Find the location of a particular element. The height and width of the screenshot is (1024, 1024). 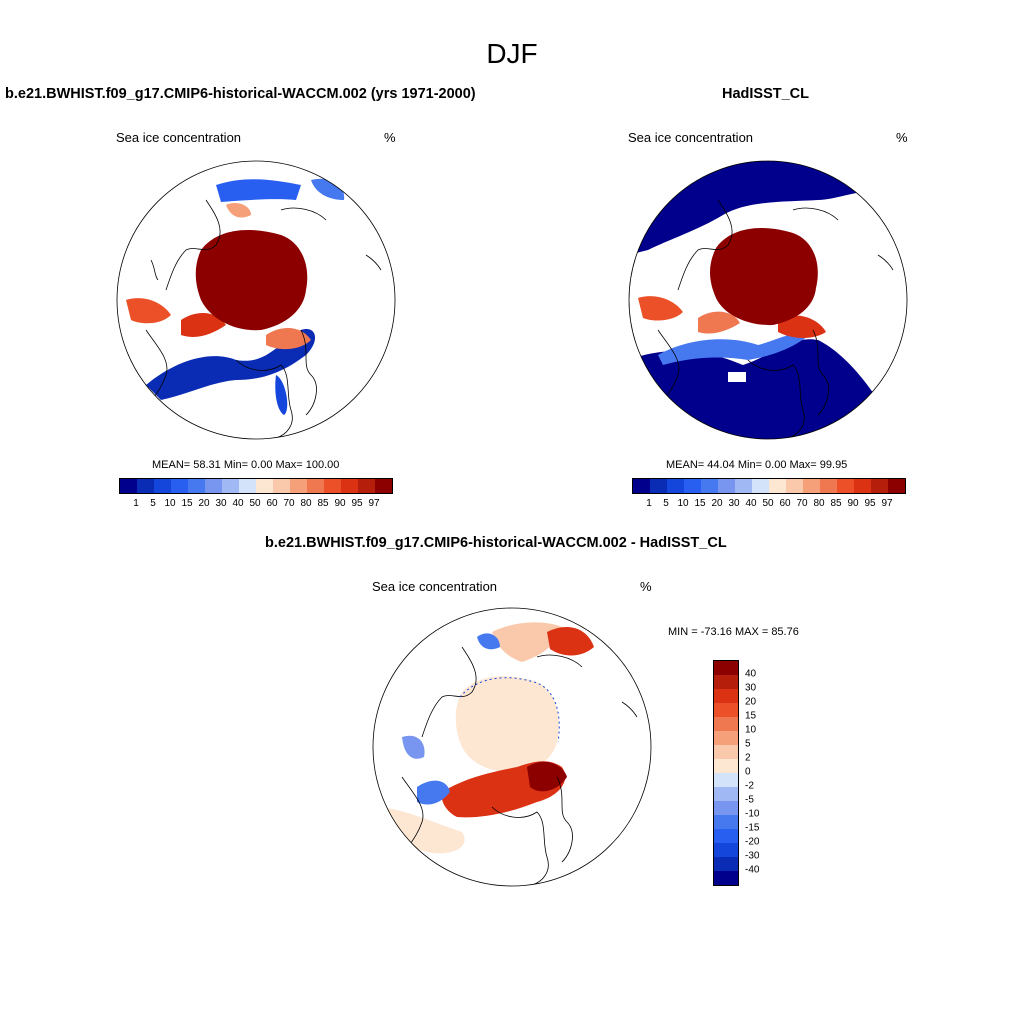

diff-colorbar-tick-label: -5 is located at coordinates (749, 800).